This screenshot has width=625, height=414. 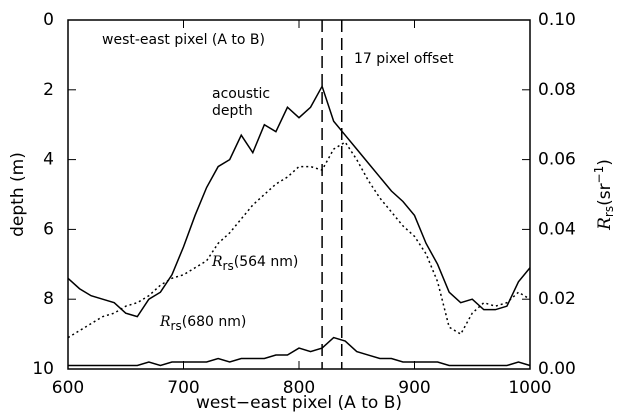 What do you see at coordinates (557, 90) in the screenshot?
I see `y2-tick-label: 0.08` at bounding box center [557, 90].